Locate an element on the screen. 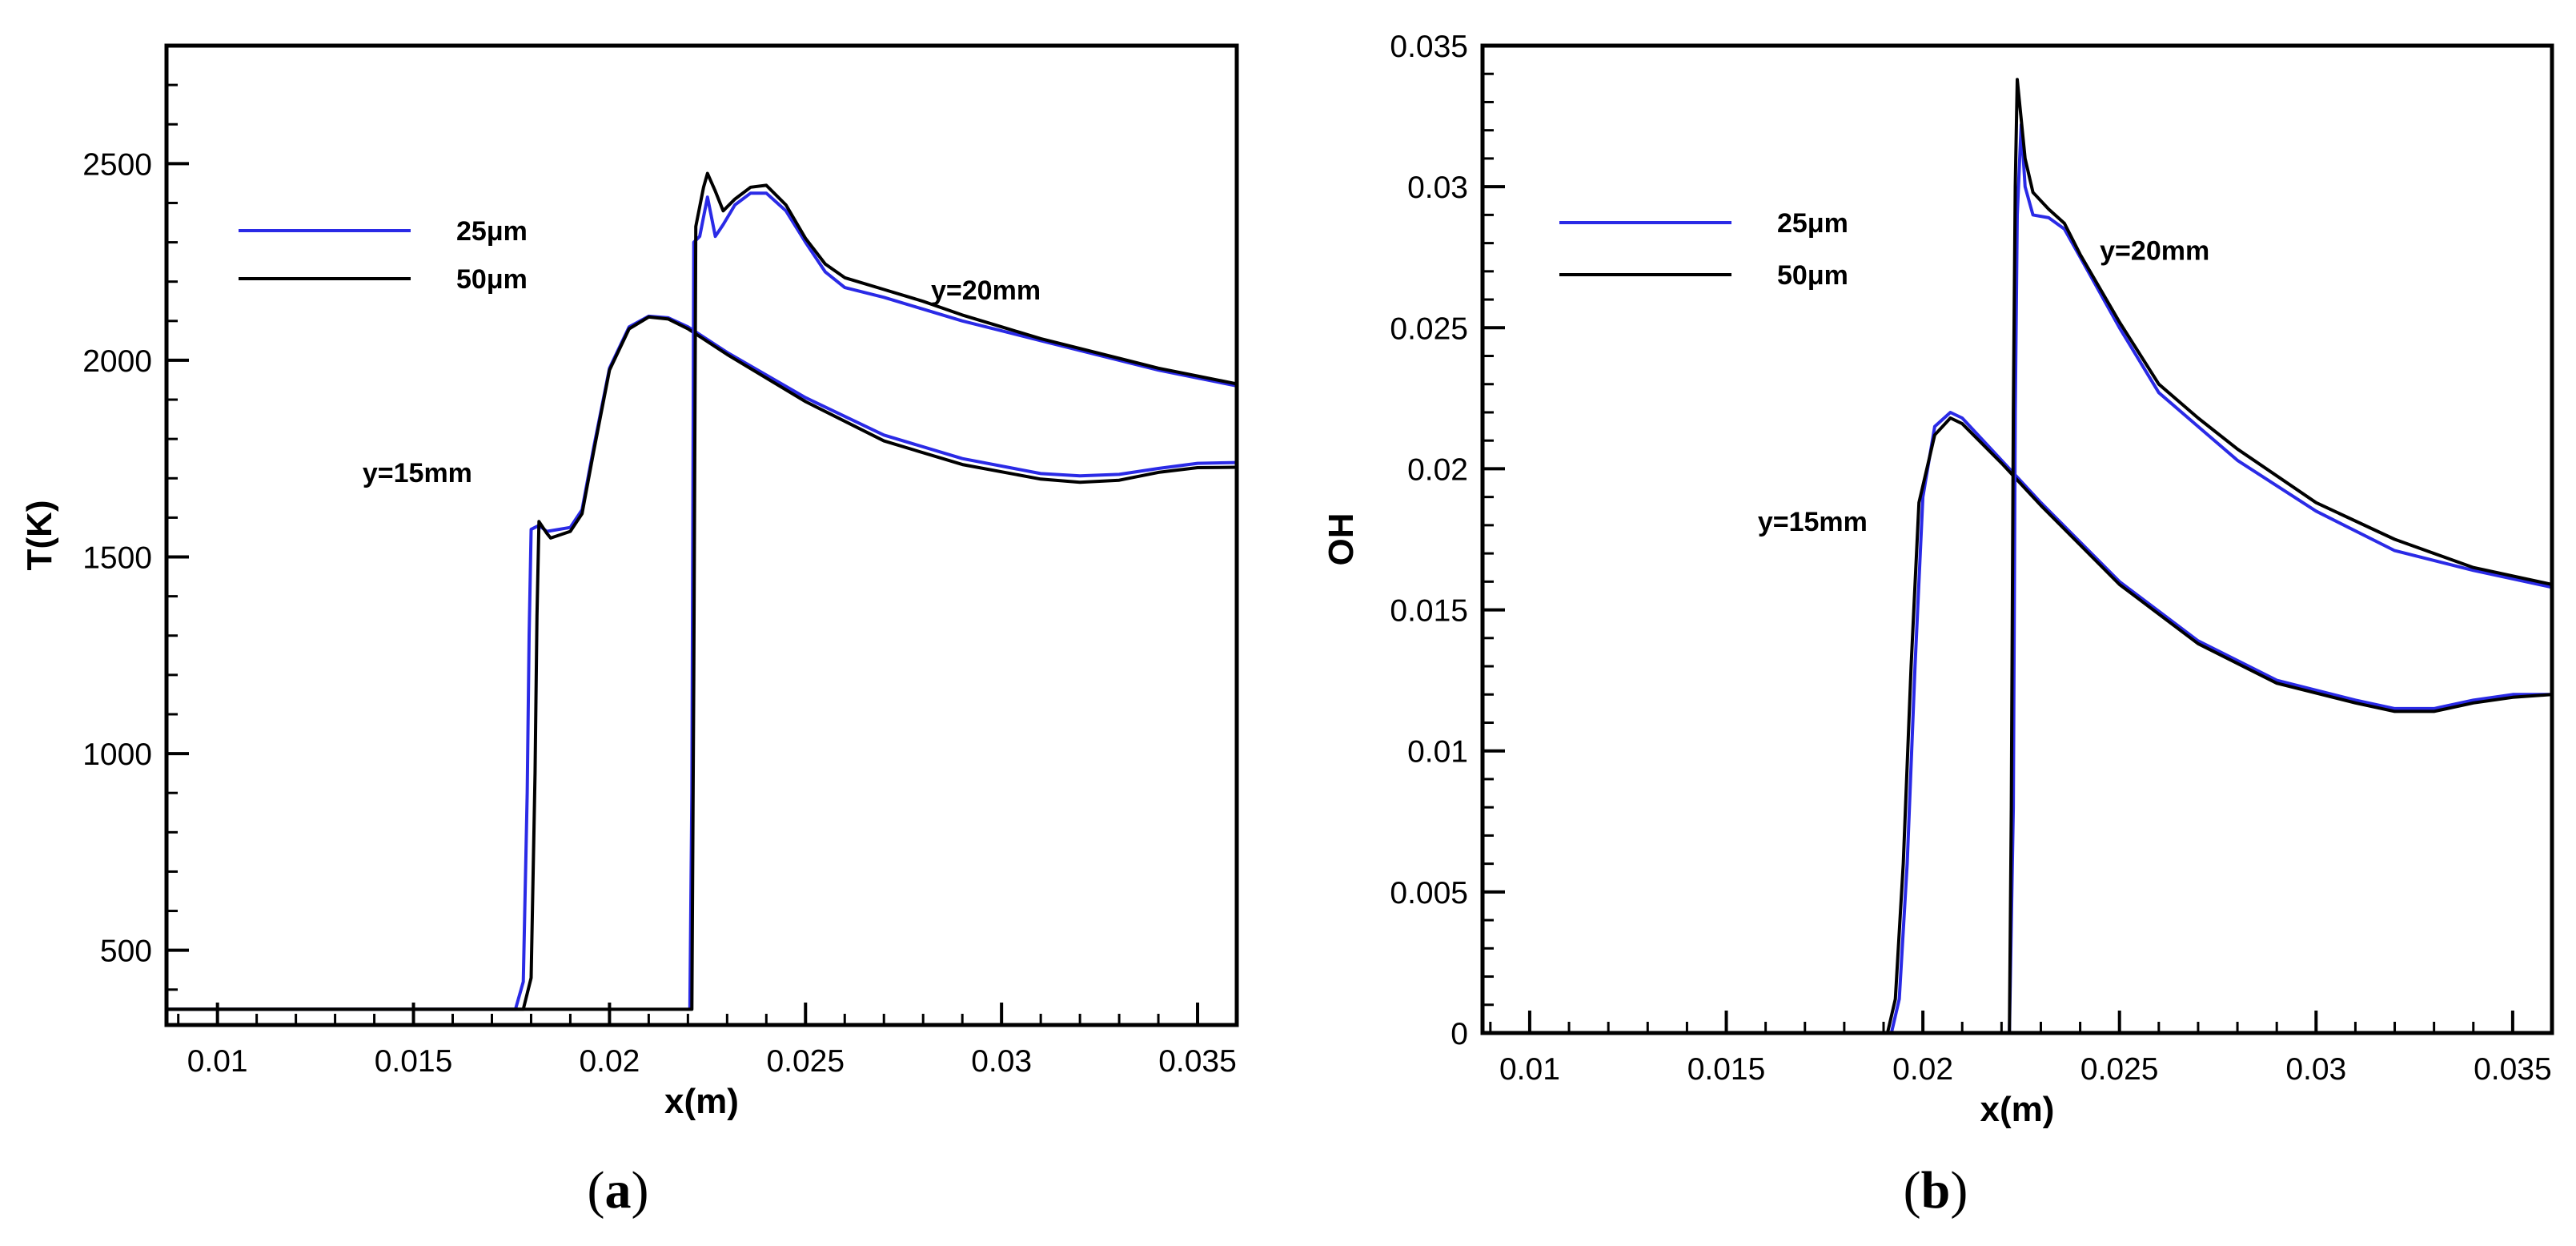 The image size is (2576, 1246). series-line-25um-y20mm is located at coordinates (962, 600).